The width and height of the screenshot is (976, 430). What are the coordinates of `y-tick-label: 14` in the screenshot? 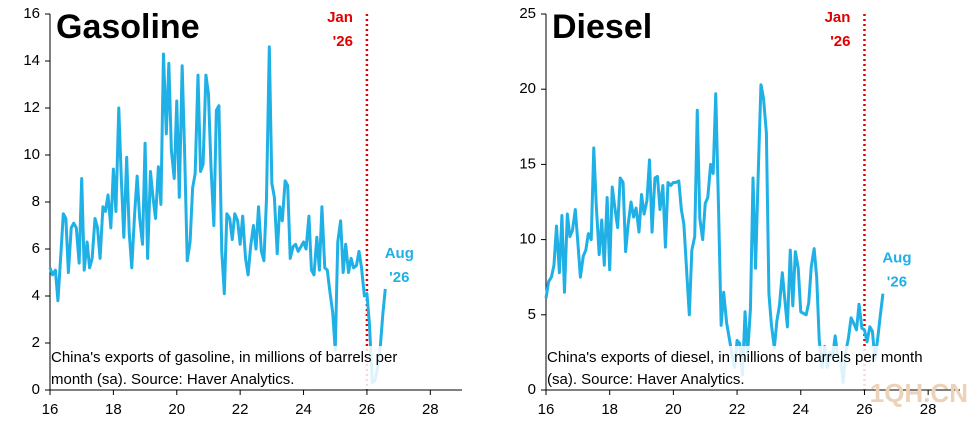 It's located at (31, 60).